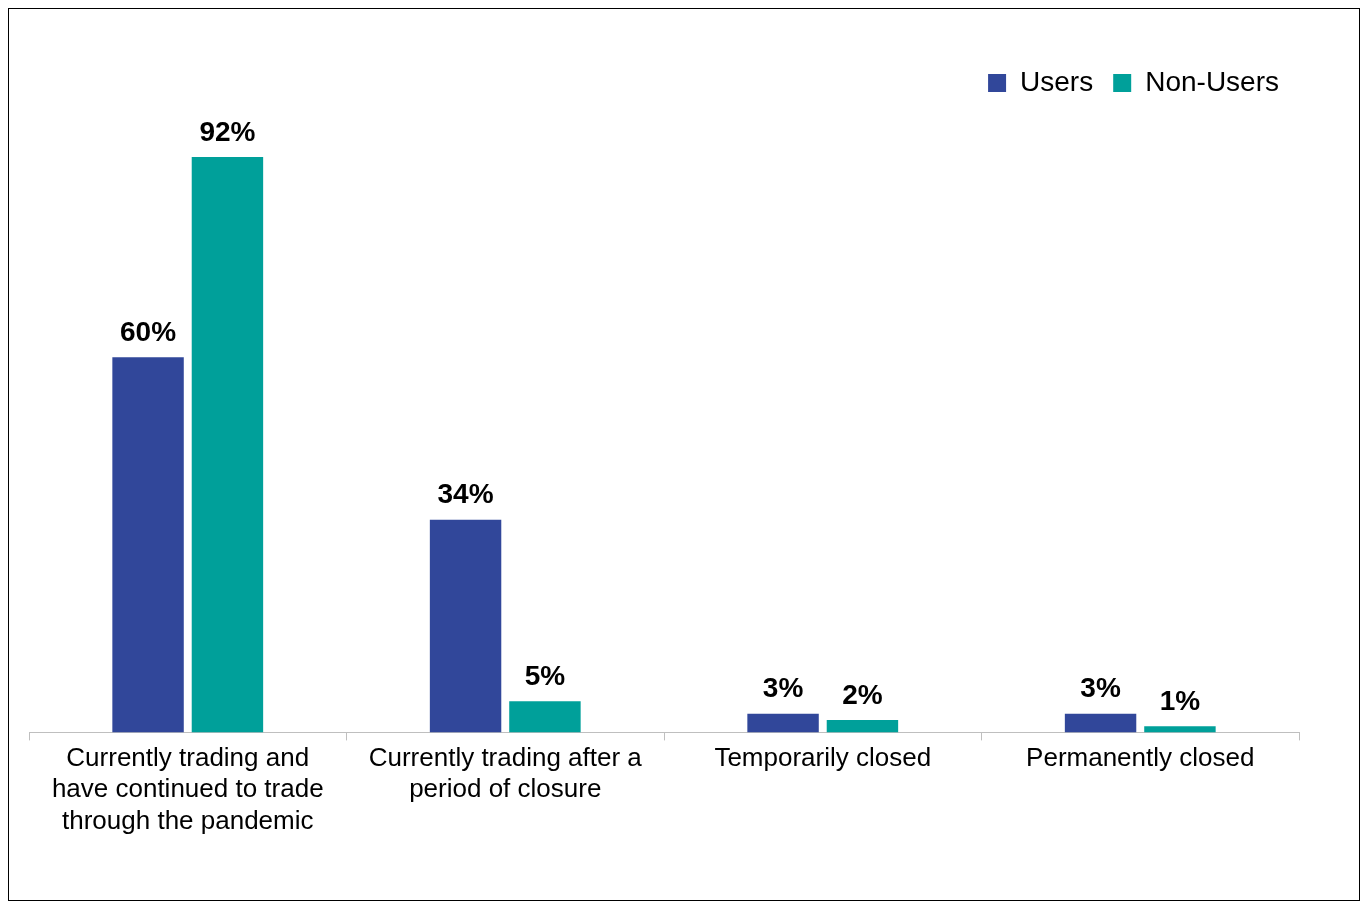 Image resolution: width=1370 pixels, height=911 pixels. What do you see at coordinates (187, 788) in the screenshot?
I see `x-tick-label: Currently trading and have continued to trade through the pandemic` at bounding box center [187, 788].